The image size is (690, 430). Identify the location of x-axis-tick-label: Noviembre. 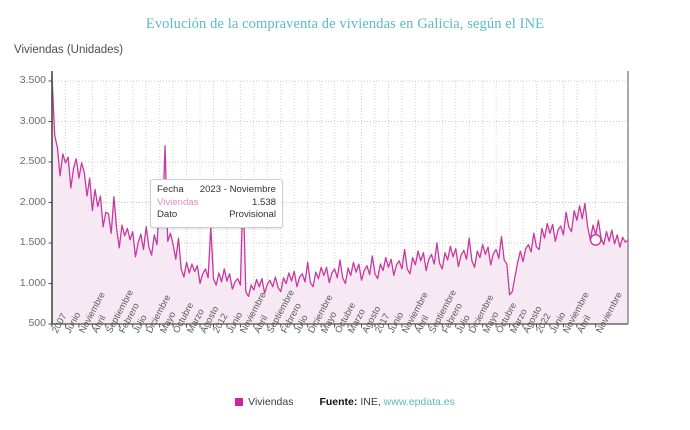
(608, 312).